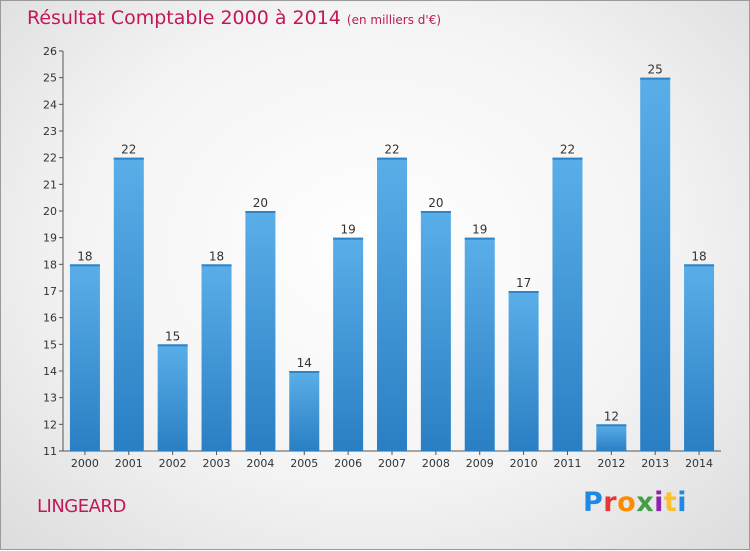 Image resolution: width=750 pixels, height=551 pixels. What do you see at coordinates (567, 463) in the screenshot?
I see `x-tick-label: 2011` at bounding box center [567, 463].